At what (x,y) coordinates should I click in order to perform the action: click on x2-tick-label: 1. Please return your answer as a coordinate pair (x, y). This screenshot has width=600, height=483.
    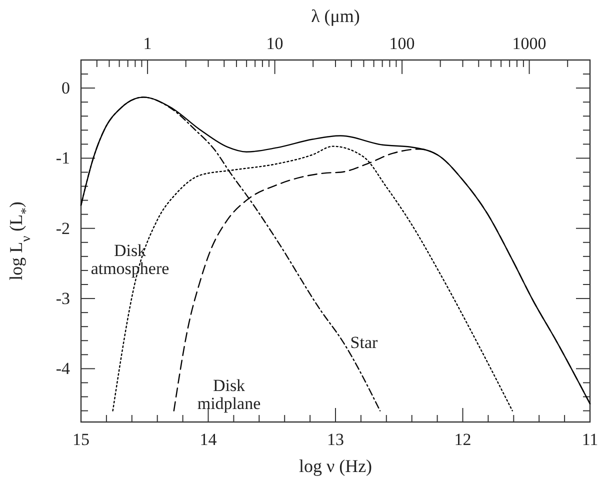
    Looking at the image, I should click on (147, 43).